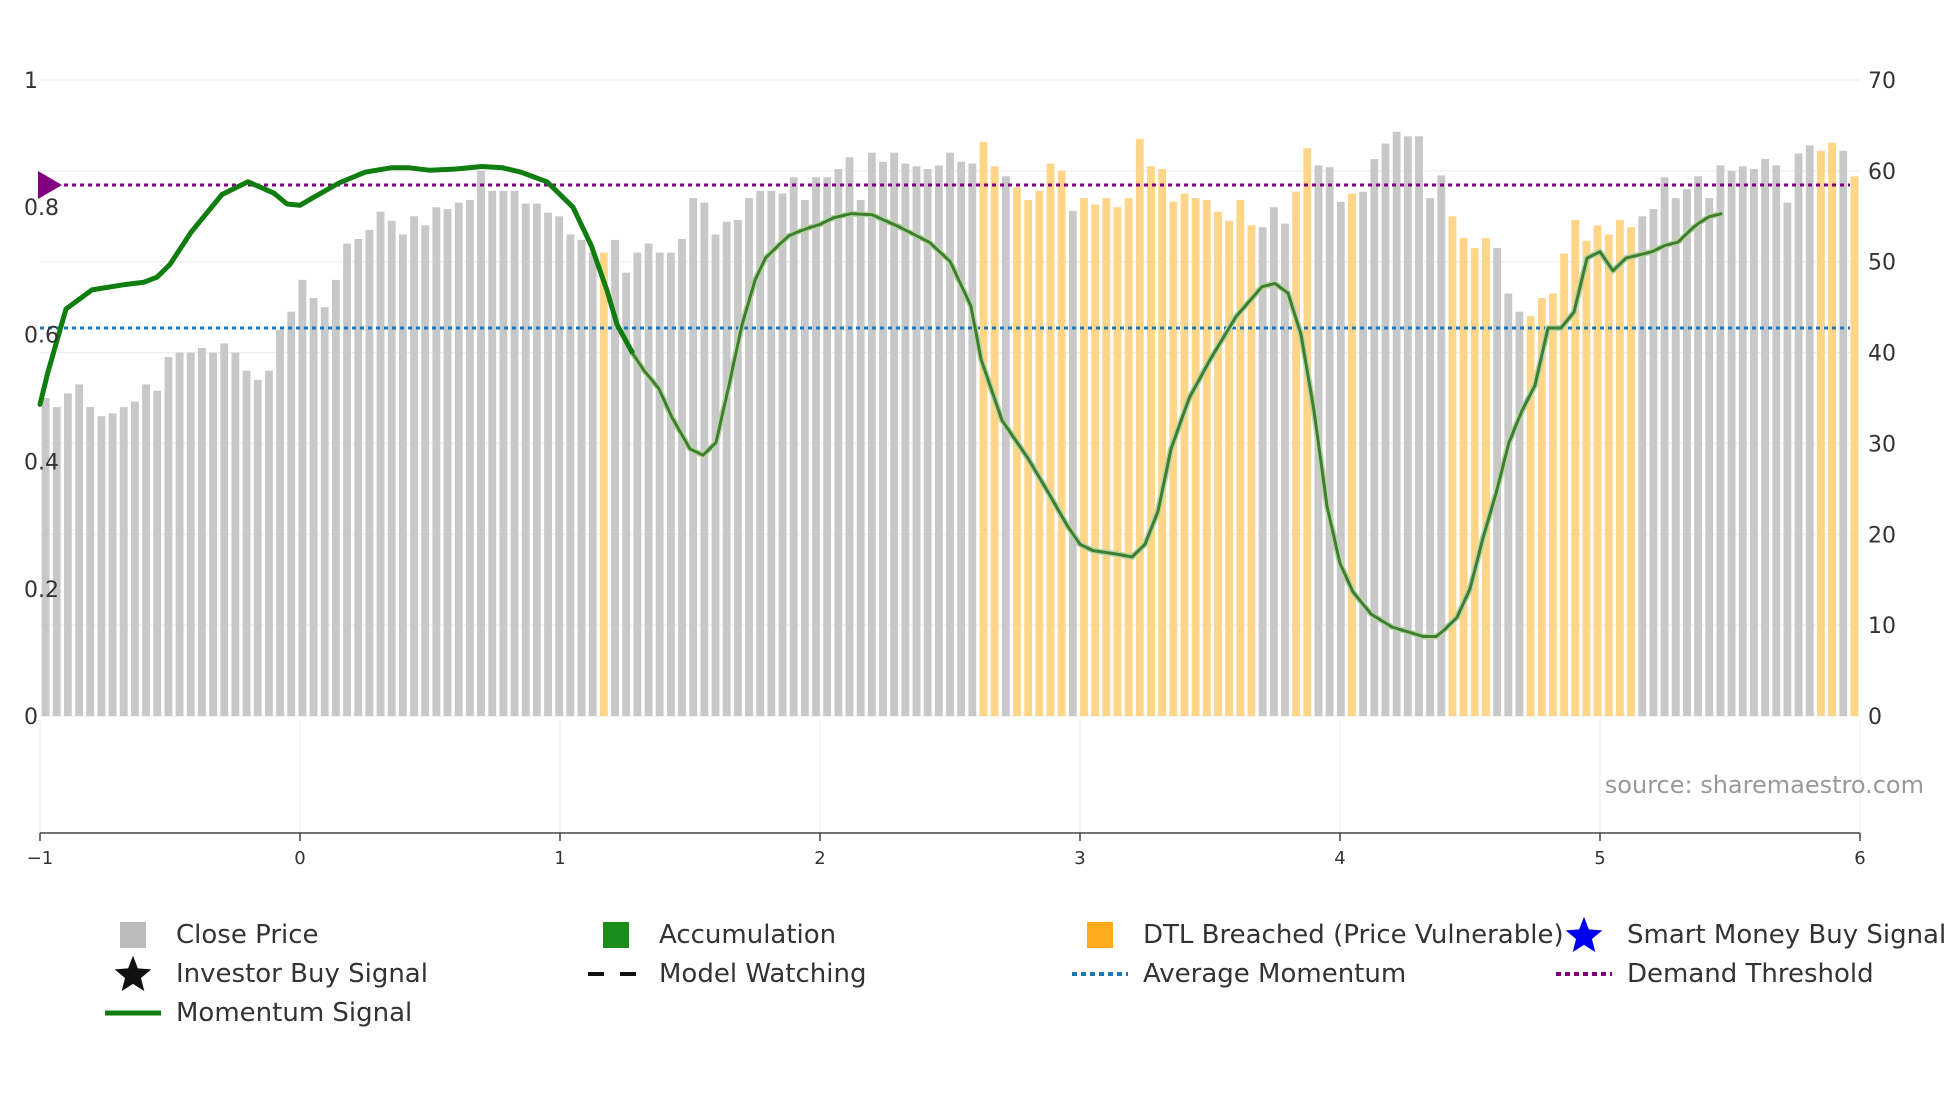 The image size is (1960, 1102). What do you see at coordinates (41, 335) in the screenshot?
I see `left-axis-tick-label: 0.6` at bounding box center [41, 335].